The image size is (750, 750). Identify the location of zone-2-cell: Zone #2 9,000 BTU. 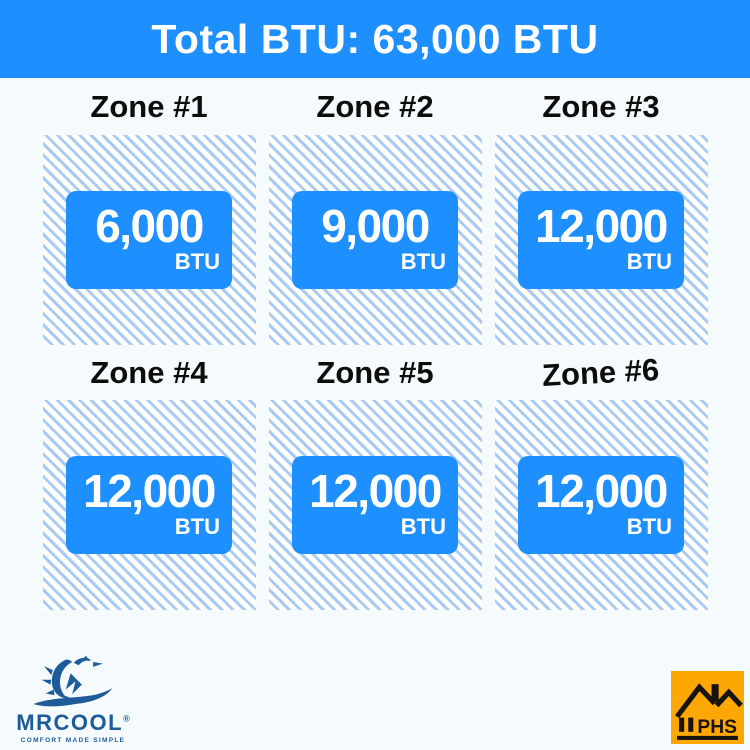
(375, 211).